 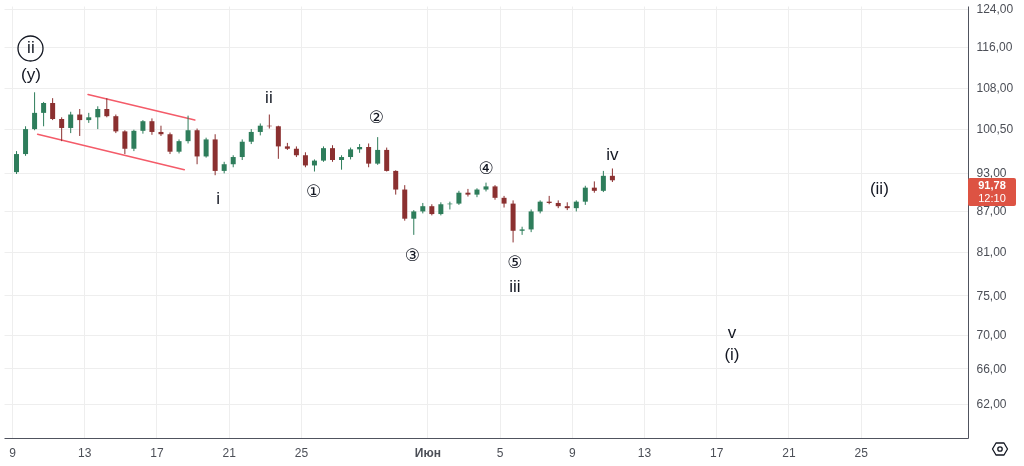 What do you see at coordinates (992, 191) in the screenshot?
I see `price-tag: 91,78 12:10` at bounding box center [992, 191].